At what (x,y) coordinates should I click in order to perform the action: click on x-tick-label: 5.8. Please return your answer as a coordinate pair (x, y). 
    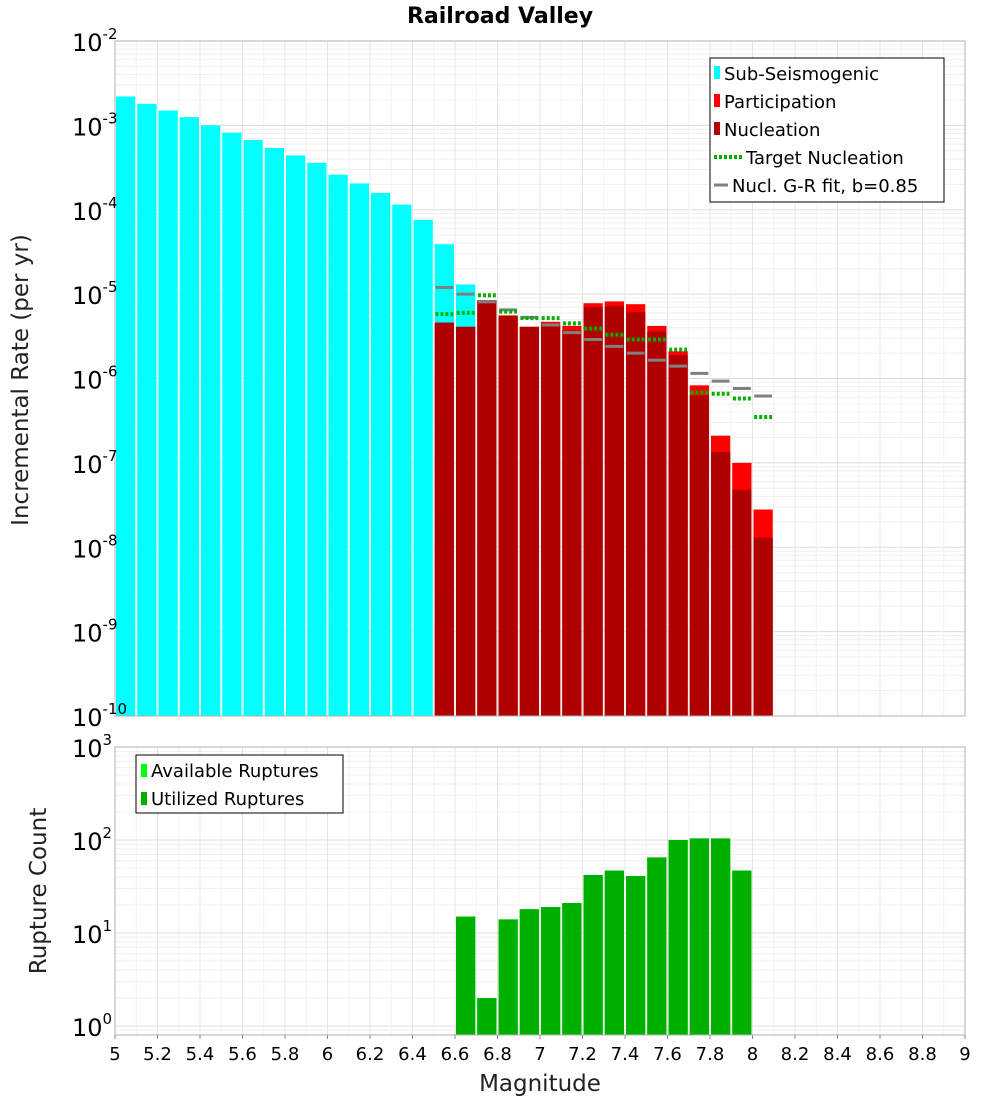
    Looking at the image, I should click on (285, 1054).